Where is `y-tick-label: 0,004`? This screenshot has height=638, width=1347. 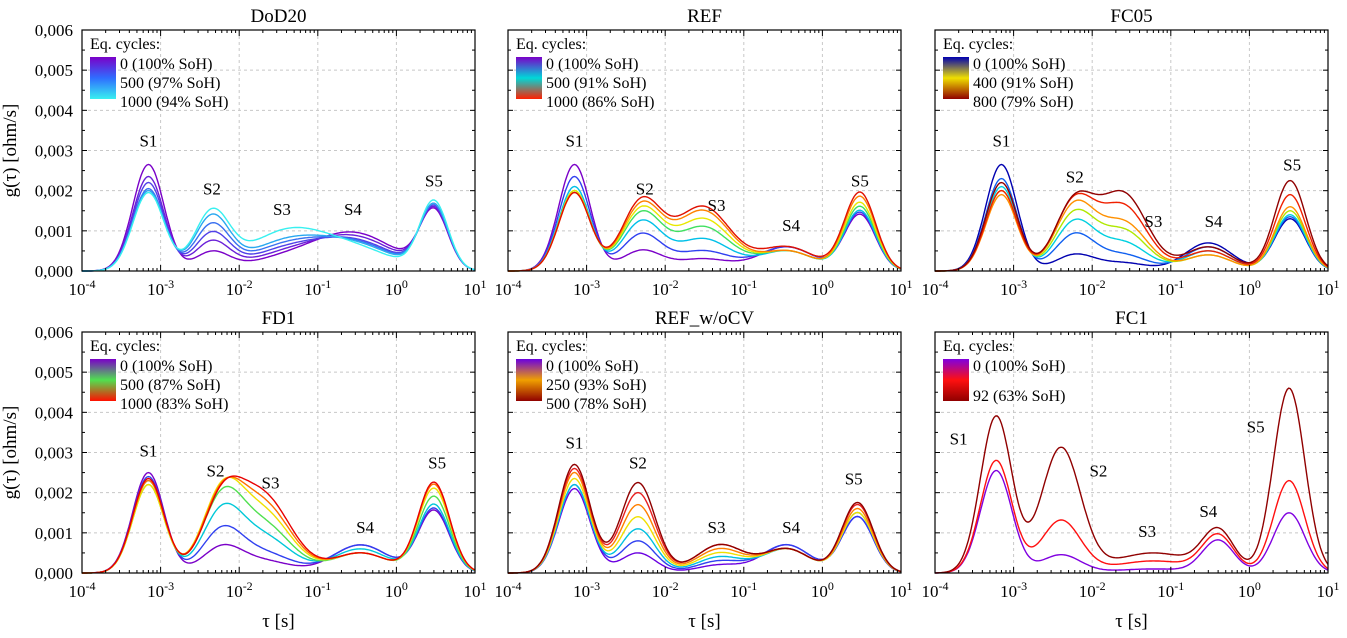
y-tick-label: 0,004 is located at coordinates (54, 110).